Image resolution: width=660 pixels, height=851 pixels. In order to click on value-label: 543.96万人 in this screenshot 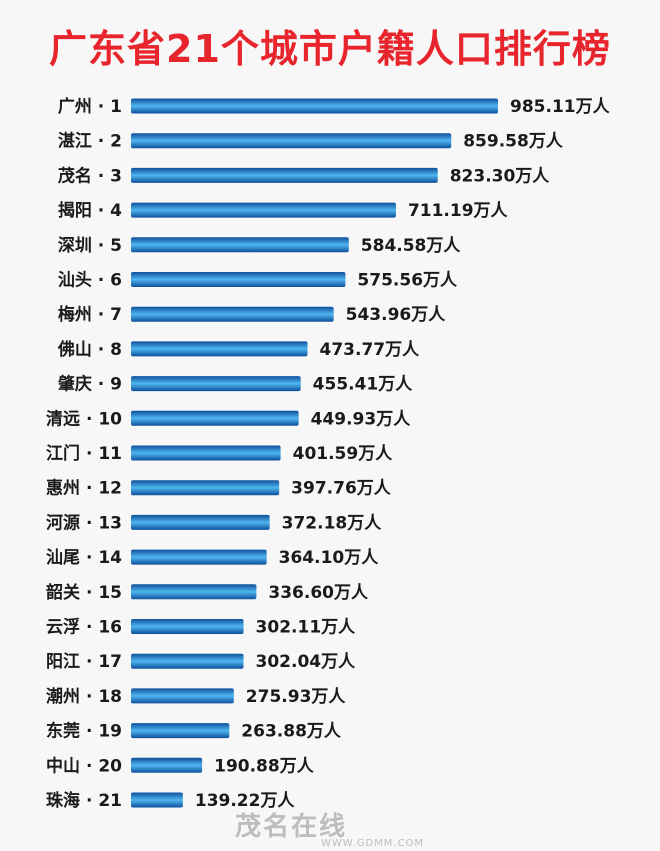, I will do `click(396, 315)`.